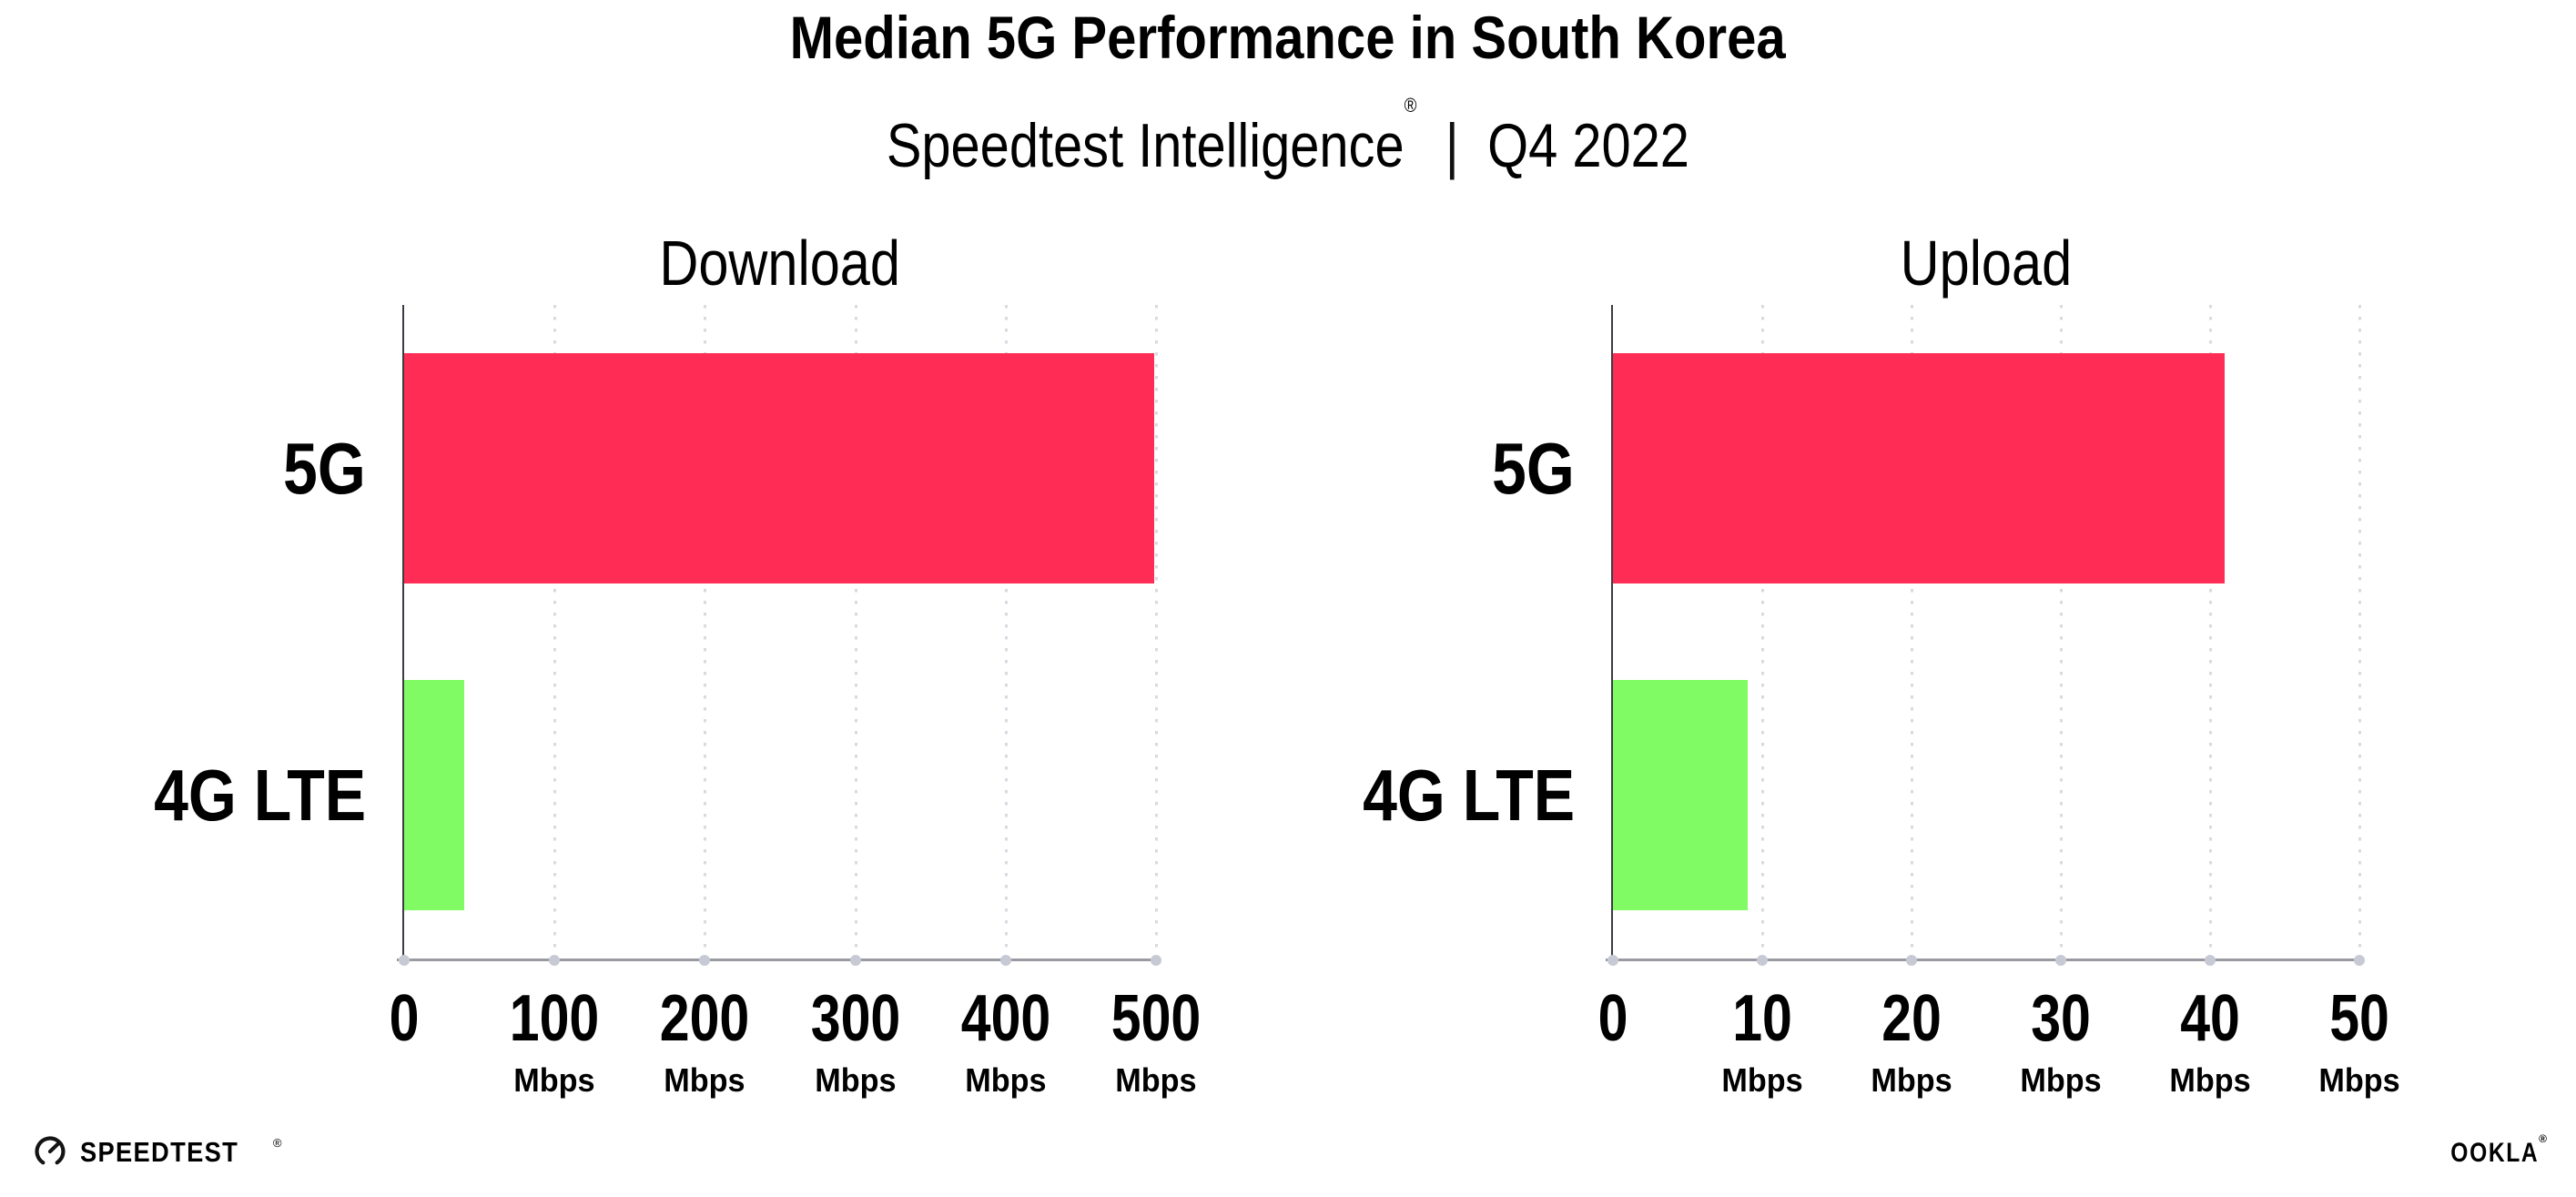  Describe the element at coordinates (1005, 1041) in the screenshot. I see `x-tick-label: 400 Mbps` at that location.